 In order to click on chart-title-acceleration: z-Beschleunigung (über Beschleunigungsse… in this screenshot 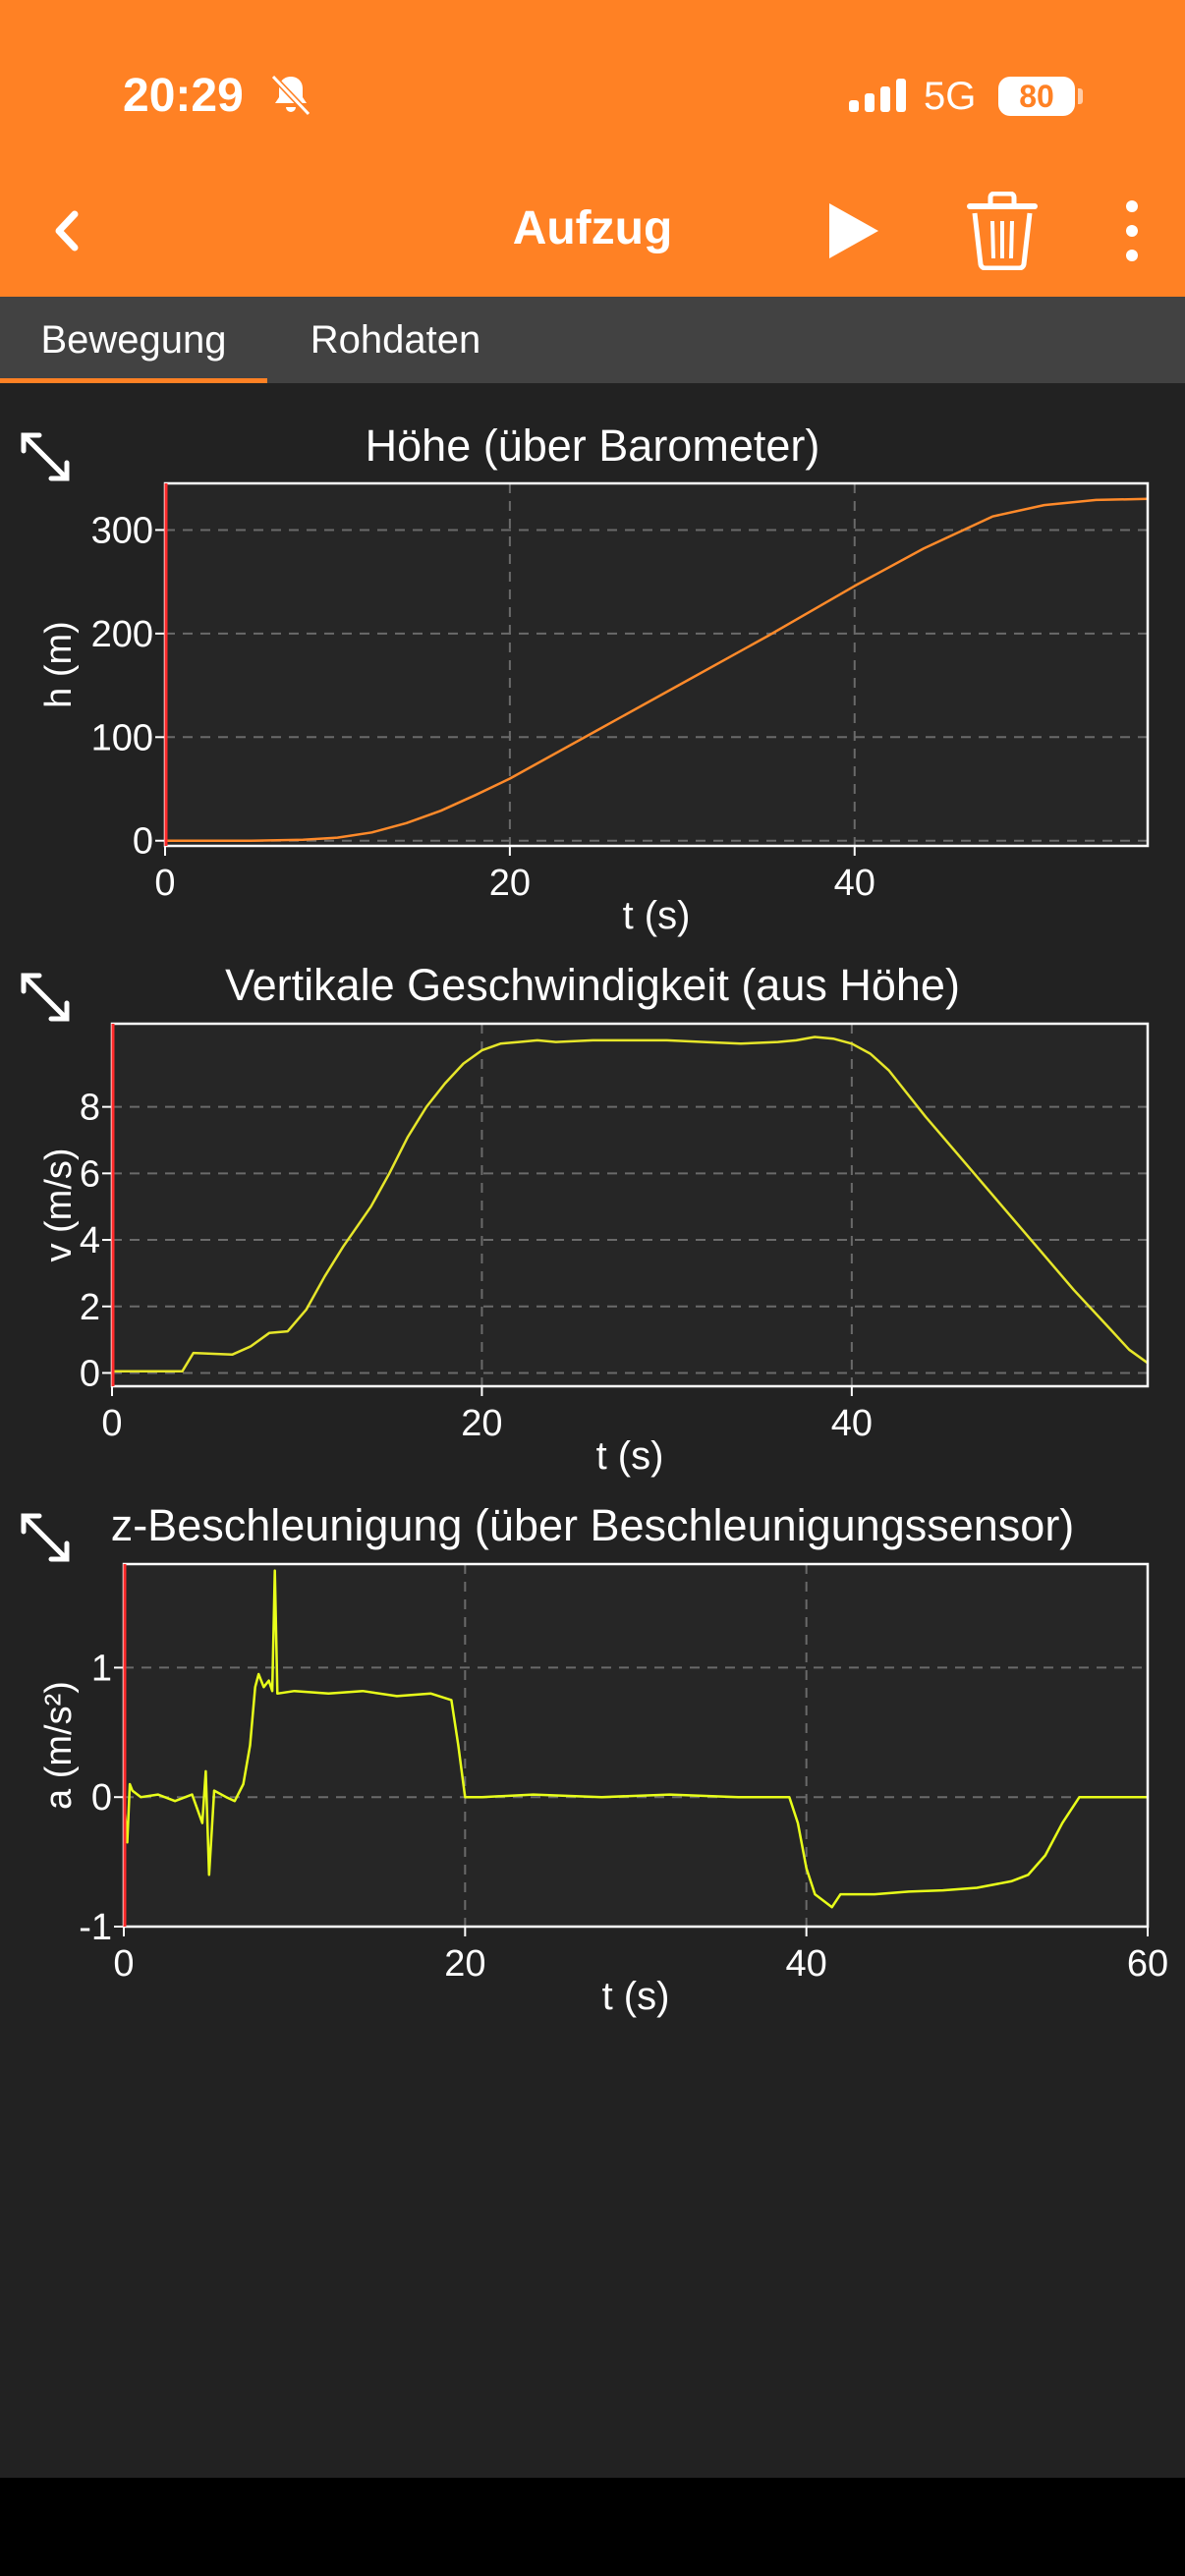, I will do `click(592, 1525)`.